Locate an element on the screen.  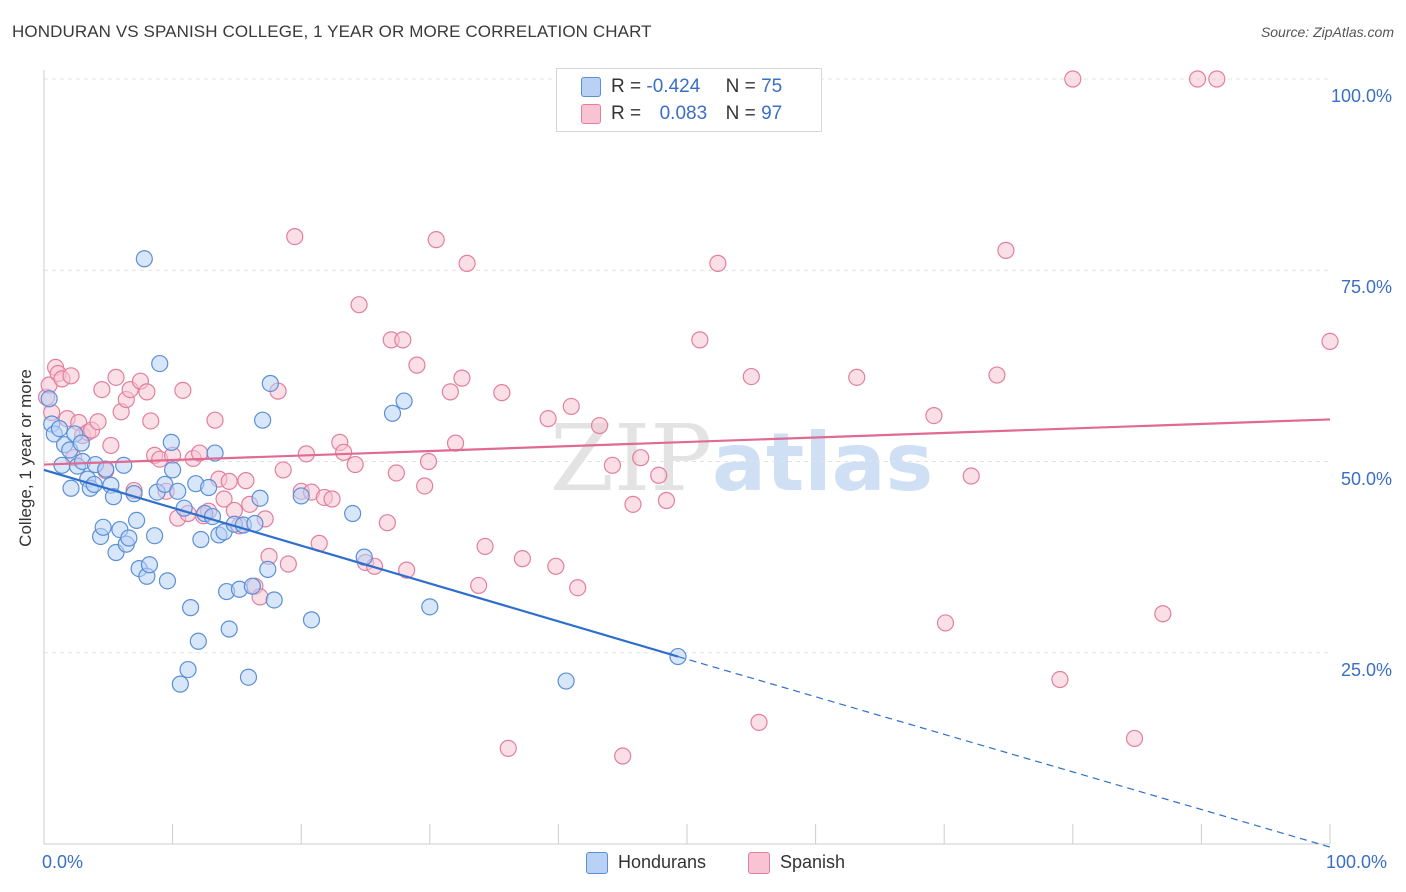
stats-legend: R = -0.424 N = 75 R = 0.083 N = 97 is located at coordinates (689, 100).